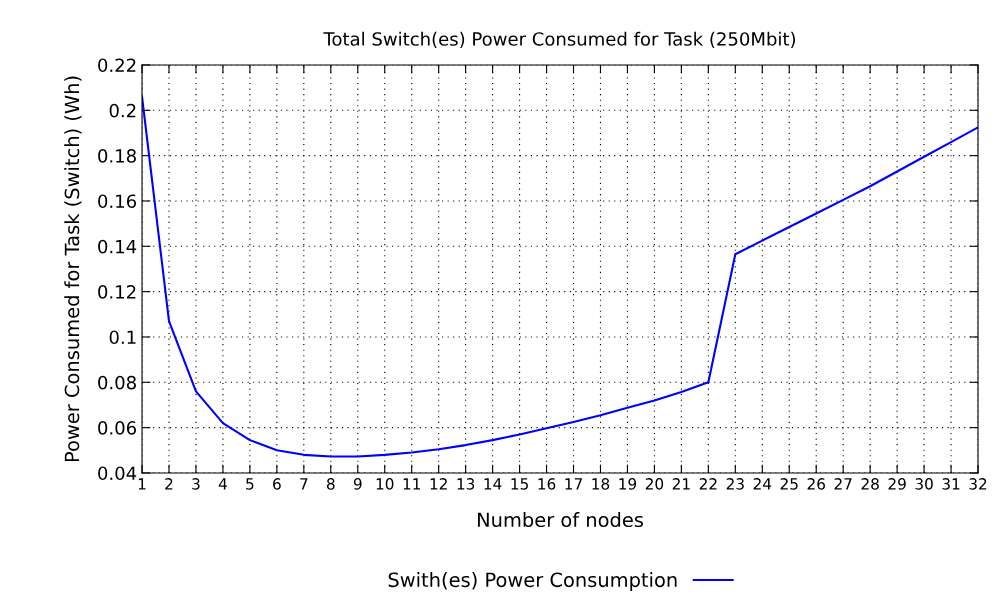  I want to click on x-tick-label: 2, so click(169, 484).